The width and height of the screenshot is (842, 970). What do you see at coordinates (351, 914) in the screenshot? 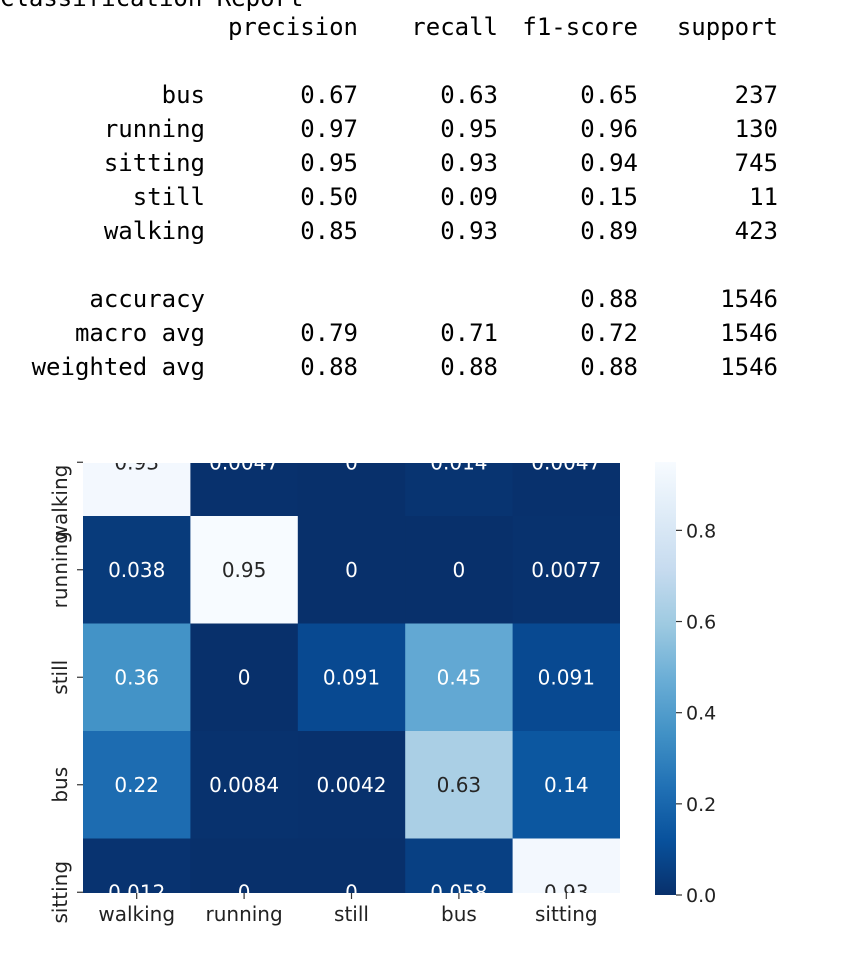
I see `x-tick-label: still` at bounding box center [351, 914].